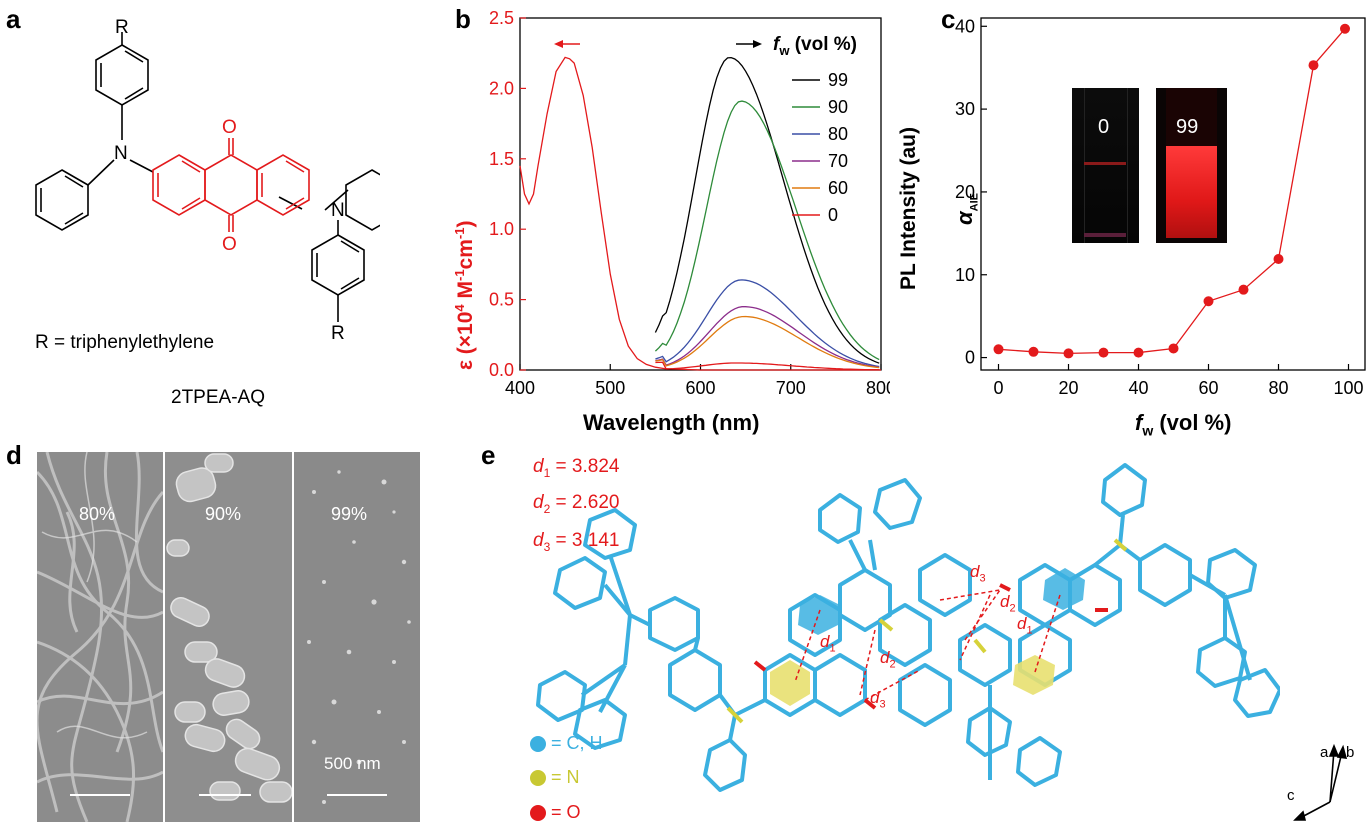 The image size is (1367, 830). I want to click on y-tick-label: 30, so click(965, 109).